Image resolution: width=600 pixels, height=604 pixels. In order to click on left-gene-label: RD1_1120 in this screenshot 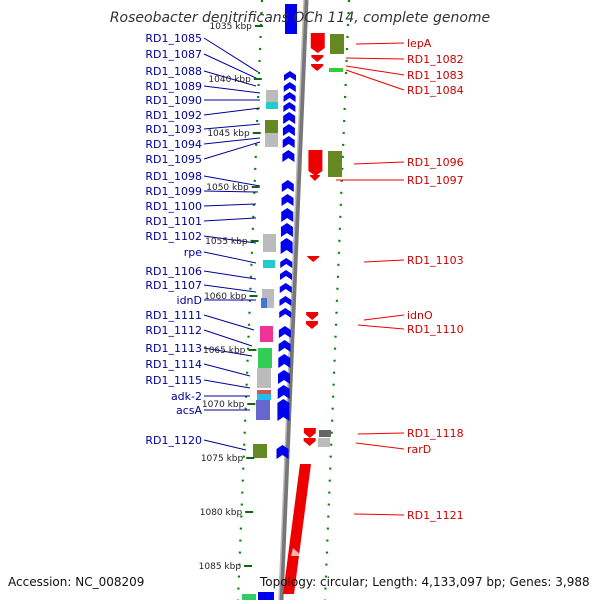, I will do `click(173, 440)`.